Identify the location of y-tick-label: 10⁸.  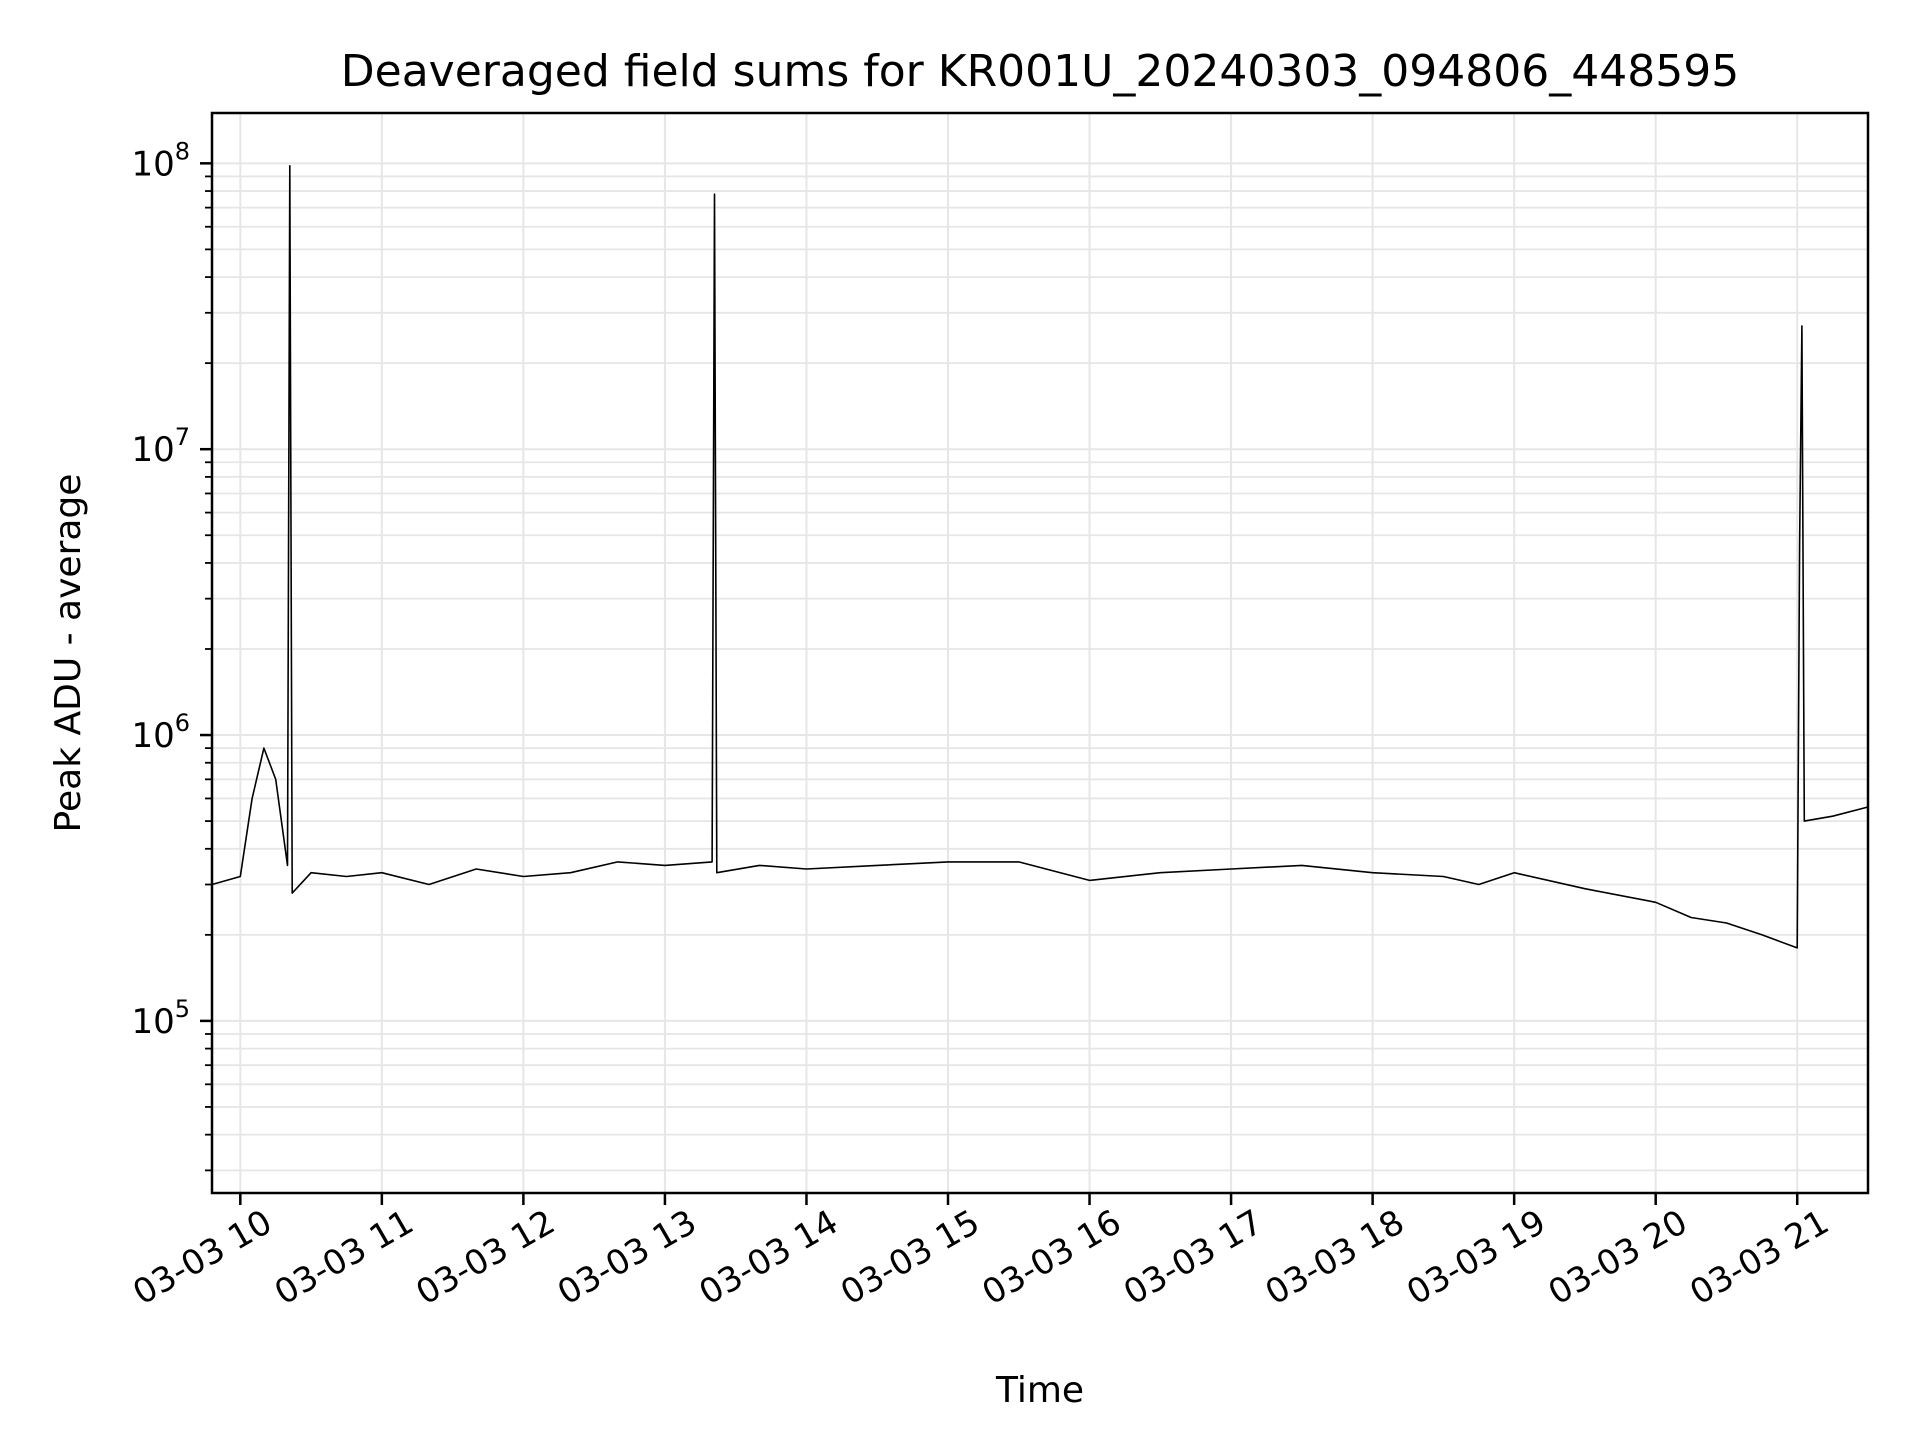
(160, 160).